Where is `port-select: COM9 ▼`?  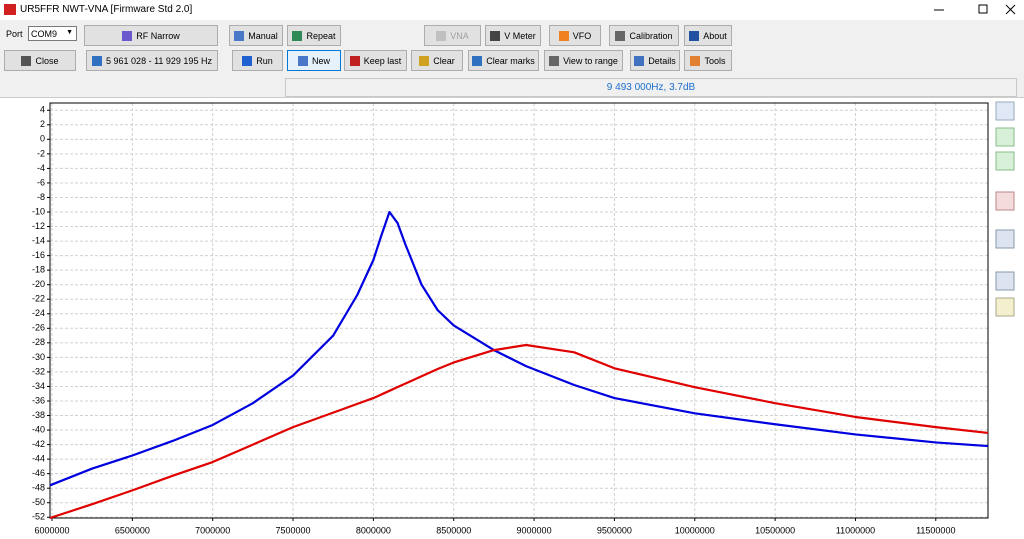
port-select: COM9 ▼ is located at coordinates (52, 33).